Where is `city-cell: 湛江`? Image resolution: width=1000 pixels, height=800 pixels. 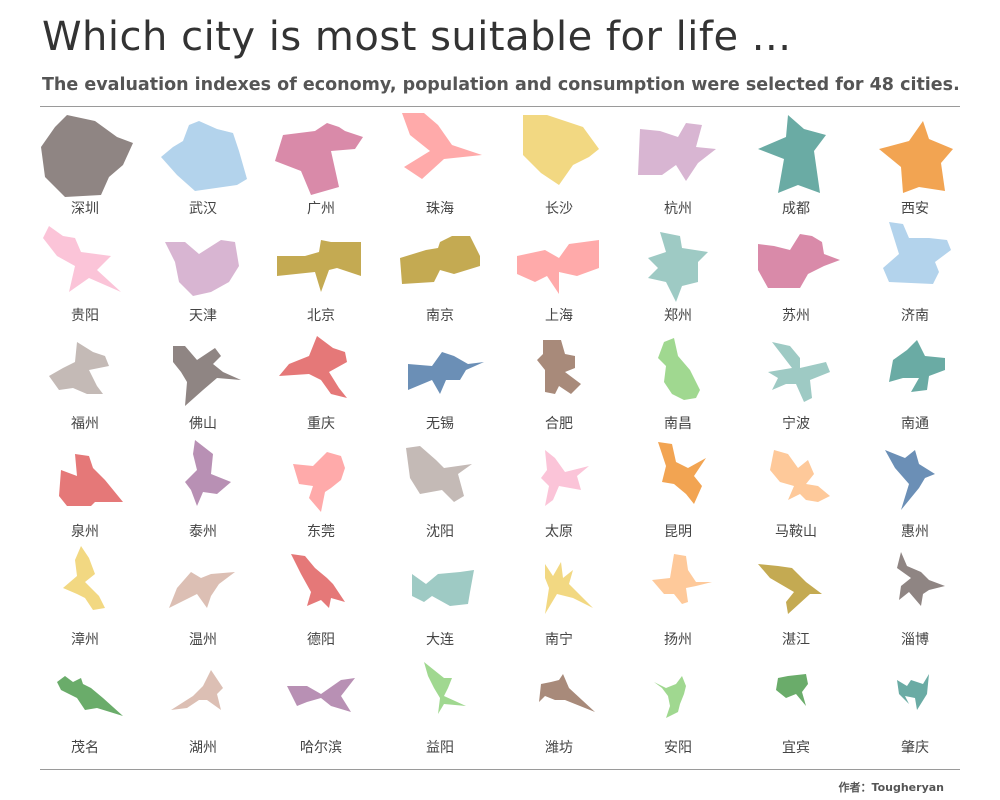 city-cell: 湛江 is located at coordinates (790, 606).